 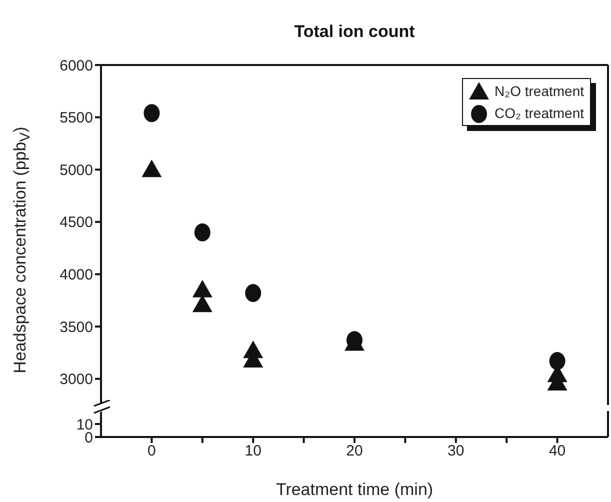 I want to click on x-tick-label: 30, so click(x=456, y=451).